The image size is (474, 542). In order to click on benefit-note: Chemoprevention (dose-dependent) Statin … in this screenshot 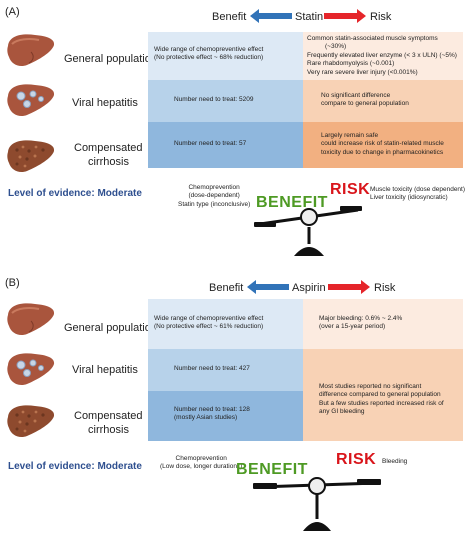, I will do `click(214, 196)`.